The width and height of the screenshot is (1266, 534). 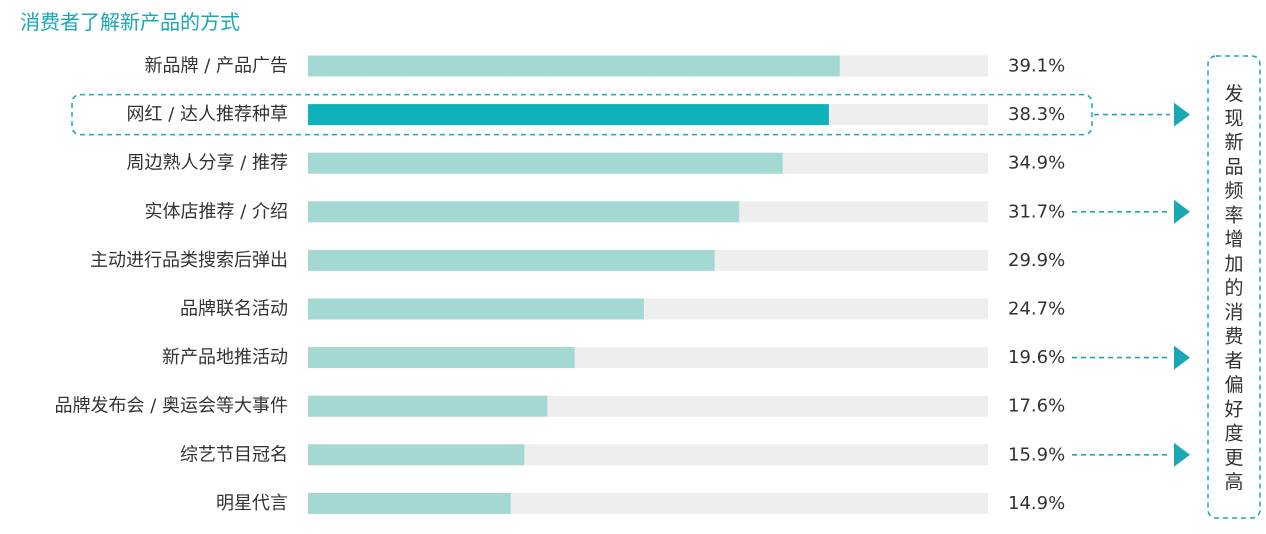 What do you see at coordinates (1131, 284) in the screenshot?
I see `arrows` at bounding box center [1131, 284].